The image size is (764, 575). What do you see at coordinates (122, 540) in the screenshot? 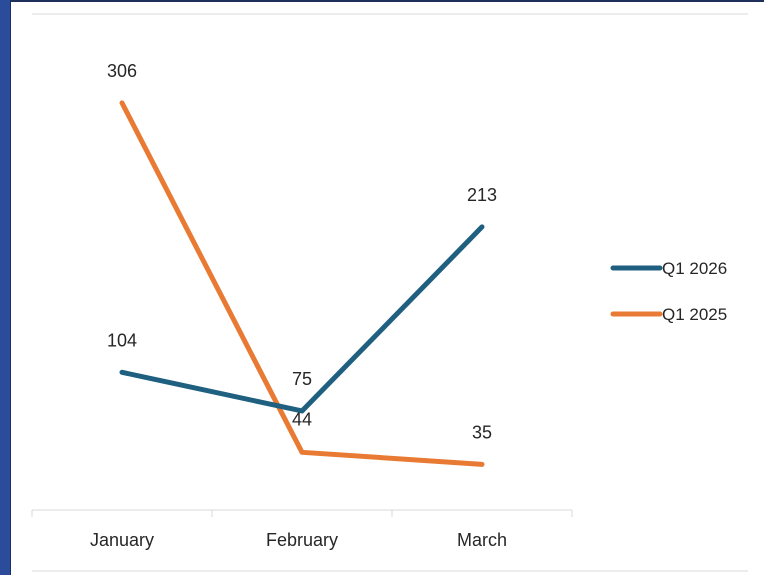
I see `x-tick-label: January` at bounding box center [122, 540].